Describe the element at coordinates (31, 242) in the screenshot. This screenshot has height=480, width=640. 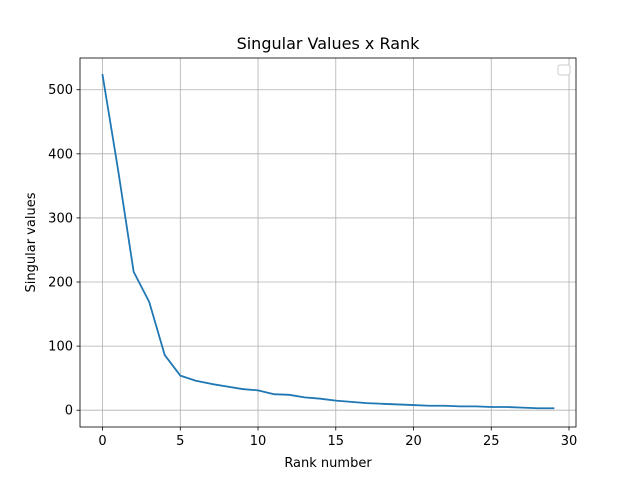
I see `y-axis-label: Singular values` at that location.